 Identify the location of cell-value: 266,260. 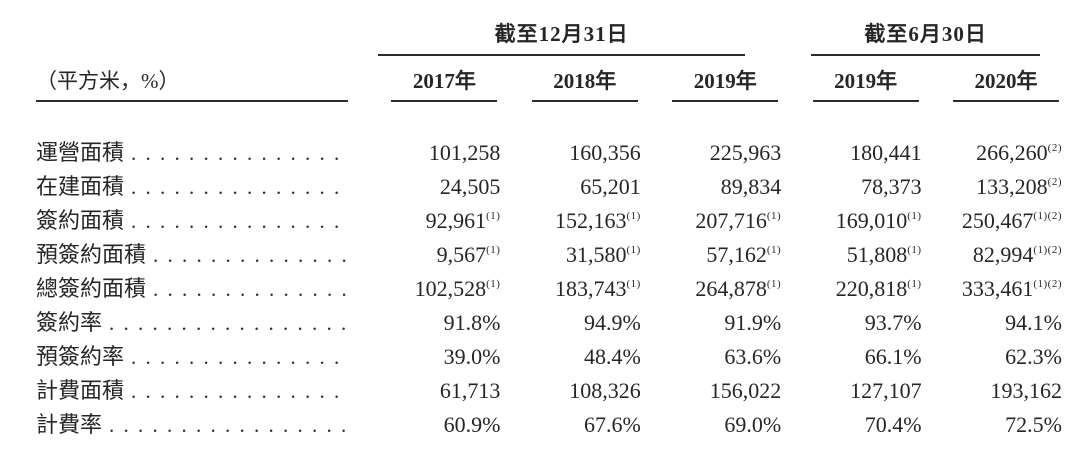
(1012, 152).